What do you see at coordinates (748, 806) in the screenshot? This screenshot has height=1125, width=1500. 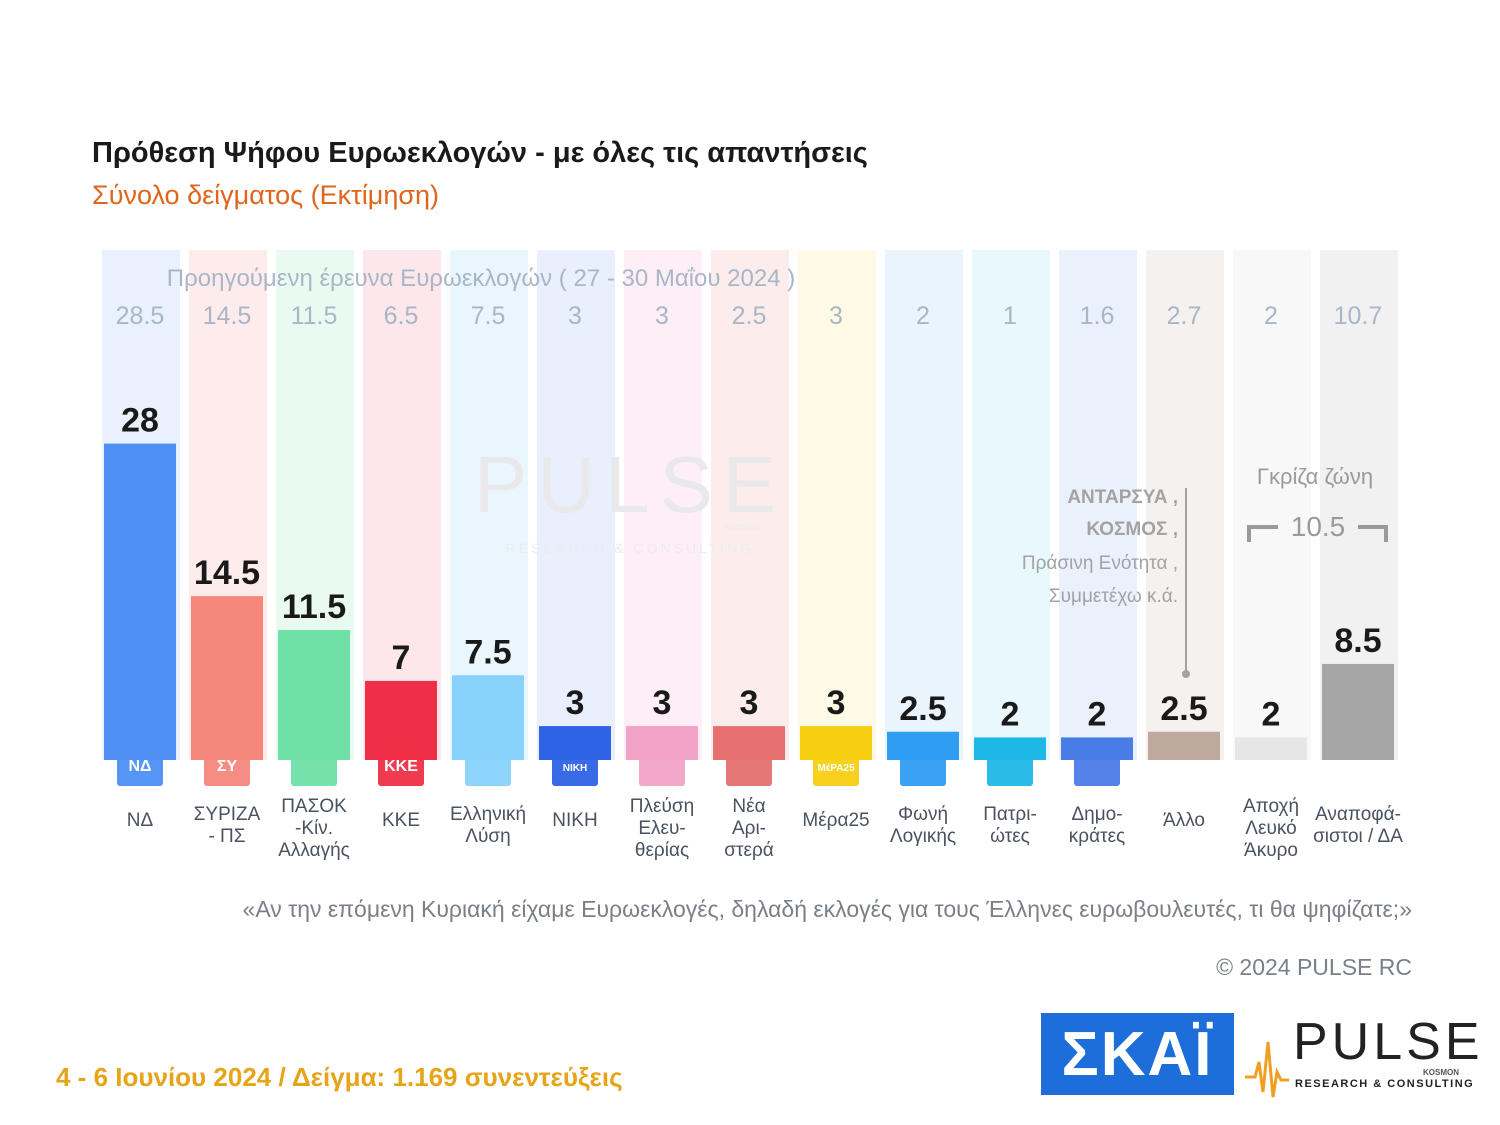 I see `category-label: Νέα` at bounding box center [748, 806].